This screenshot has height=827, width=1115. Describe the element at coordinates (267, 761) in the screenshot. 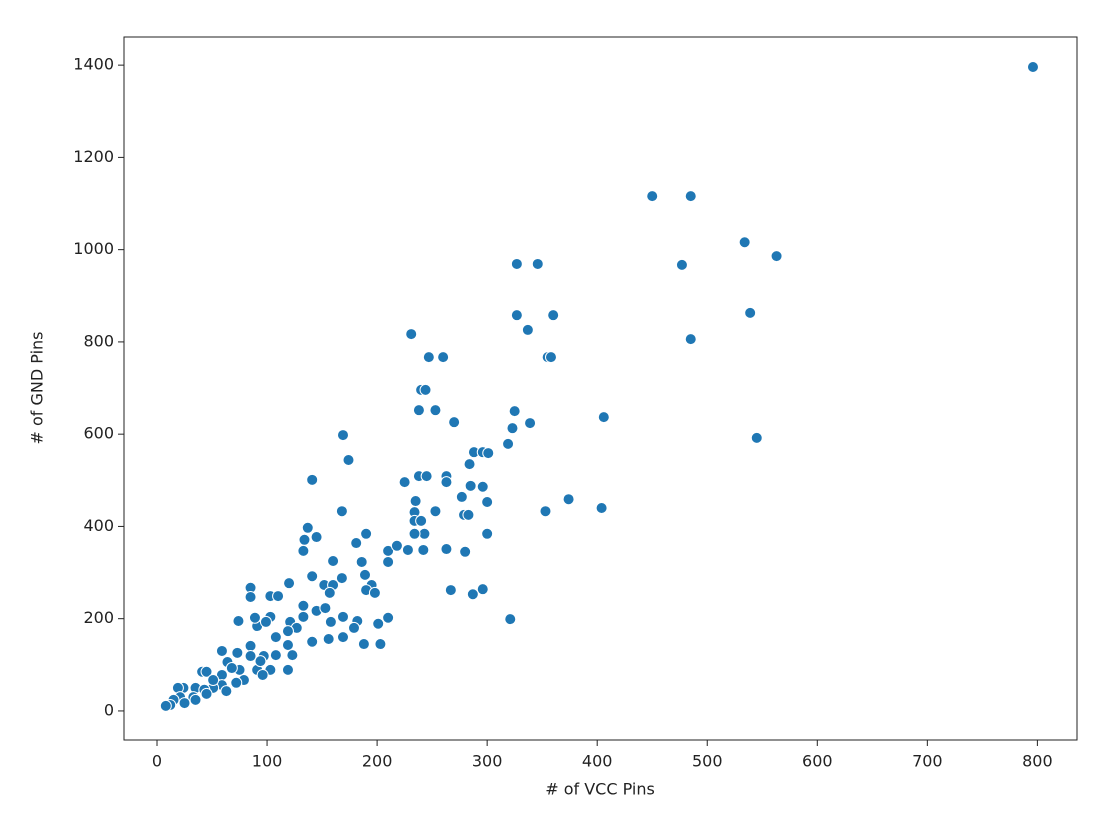

I see `x-tick-label: 100` at that location.